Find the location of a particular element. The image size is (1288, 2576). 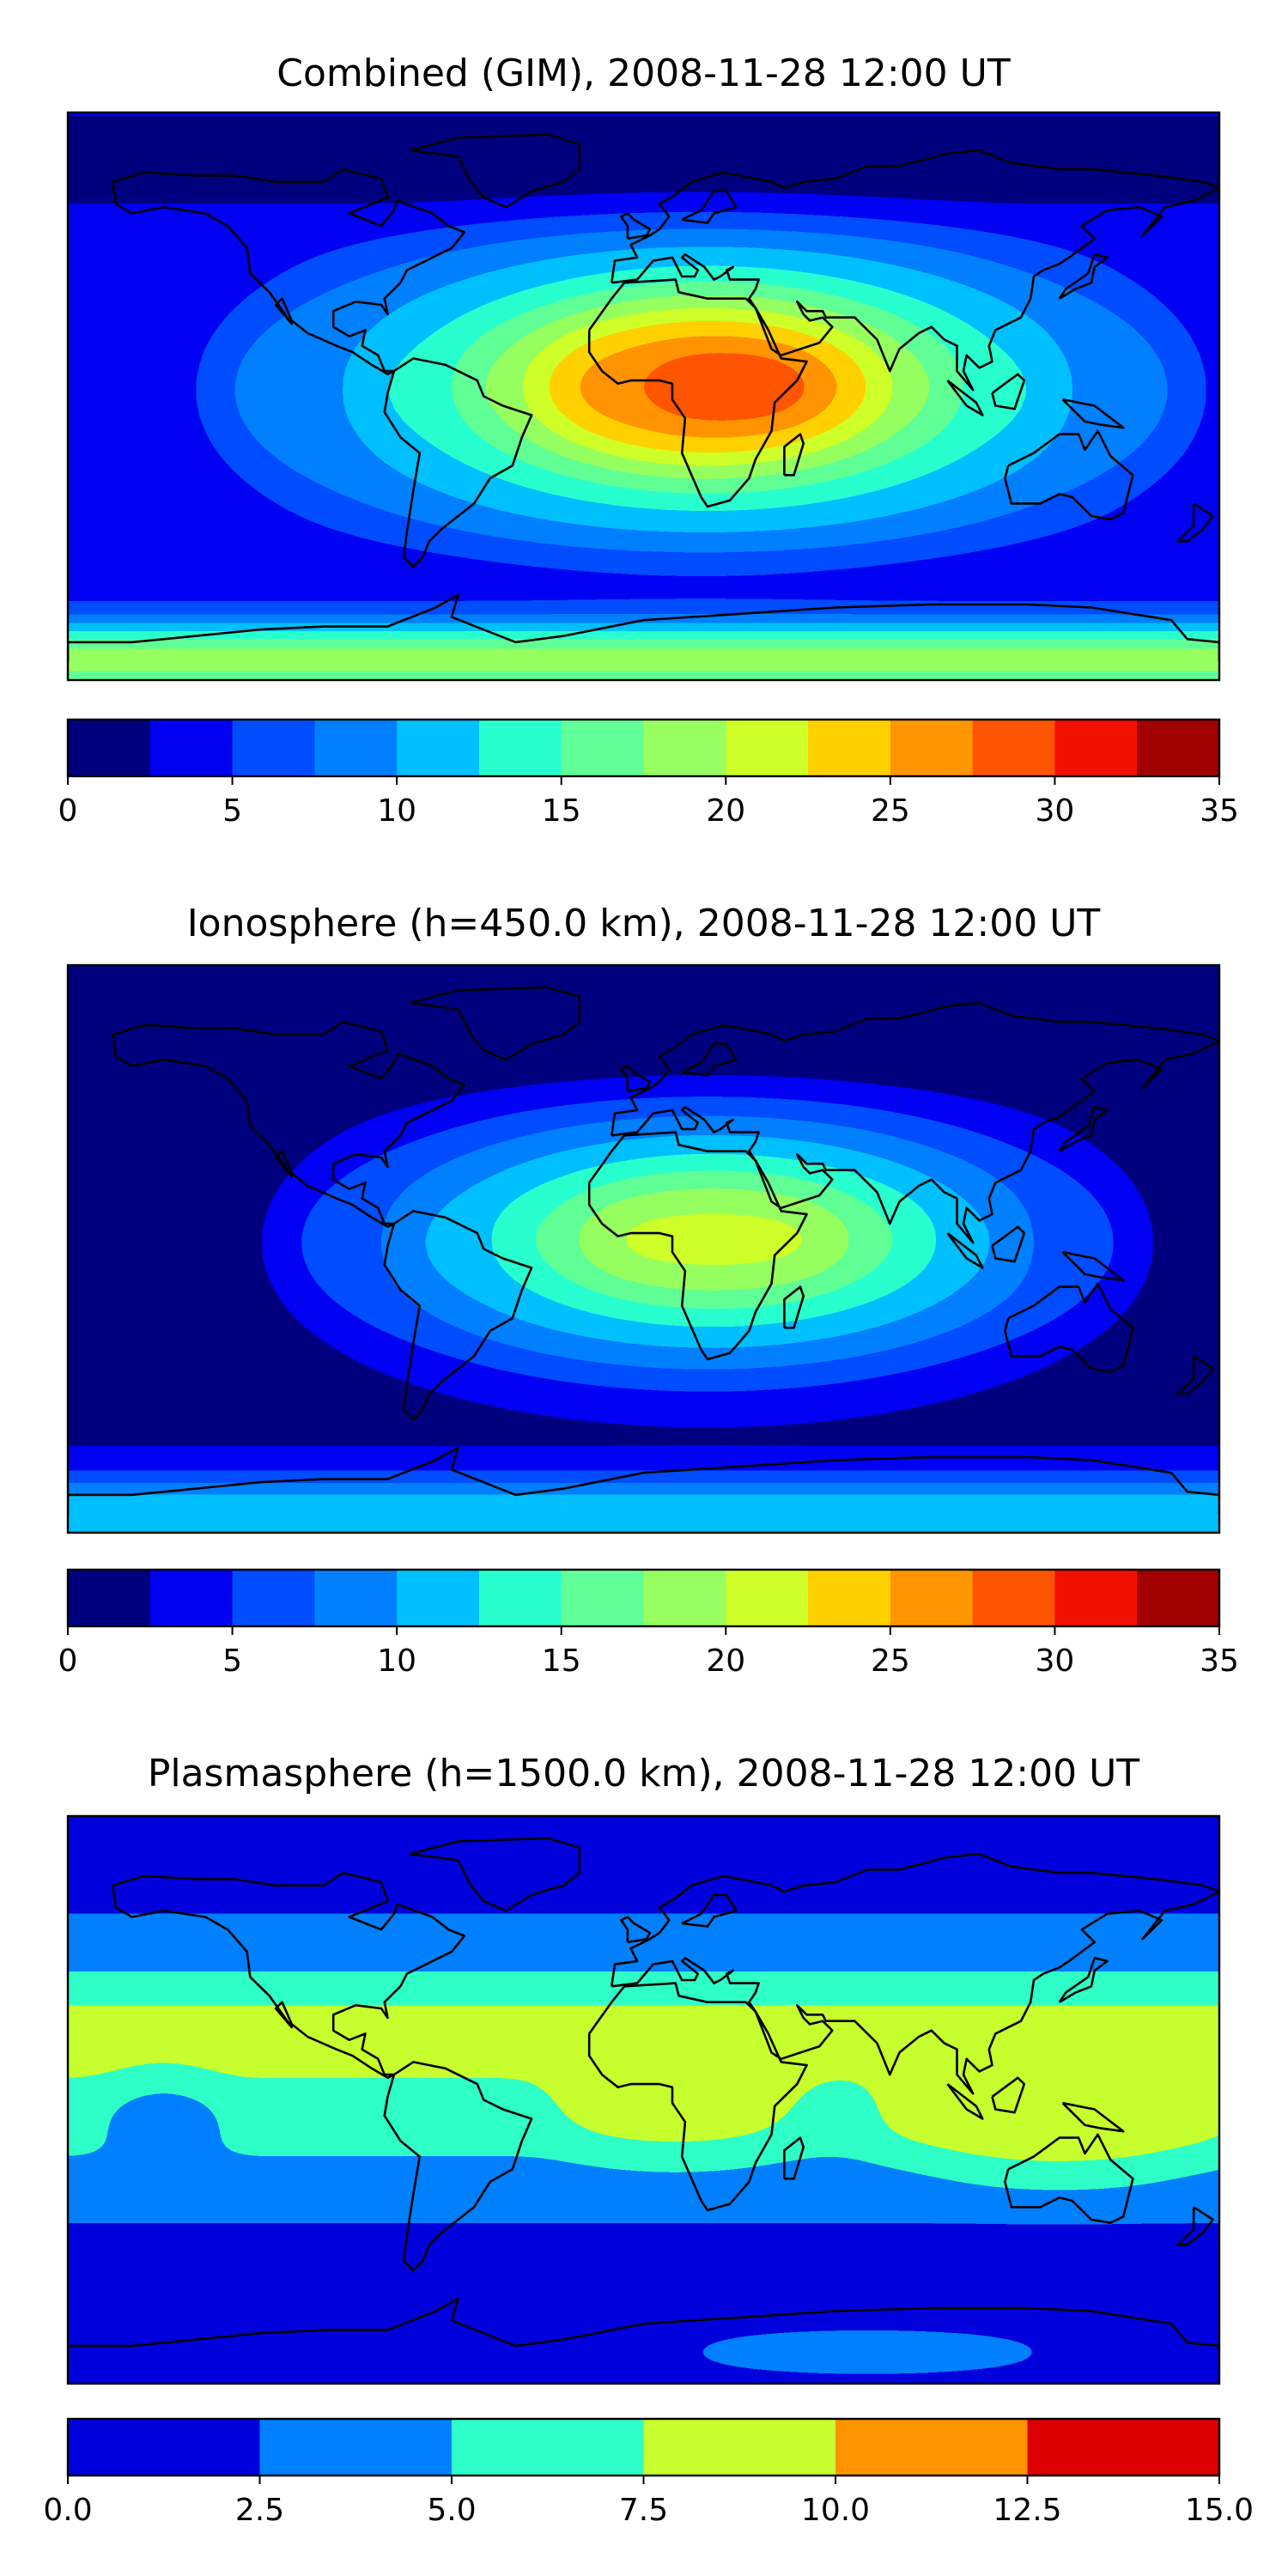

colorbar-1-tick-label-7: 30 is located at coordinates (1056, 811).